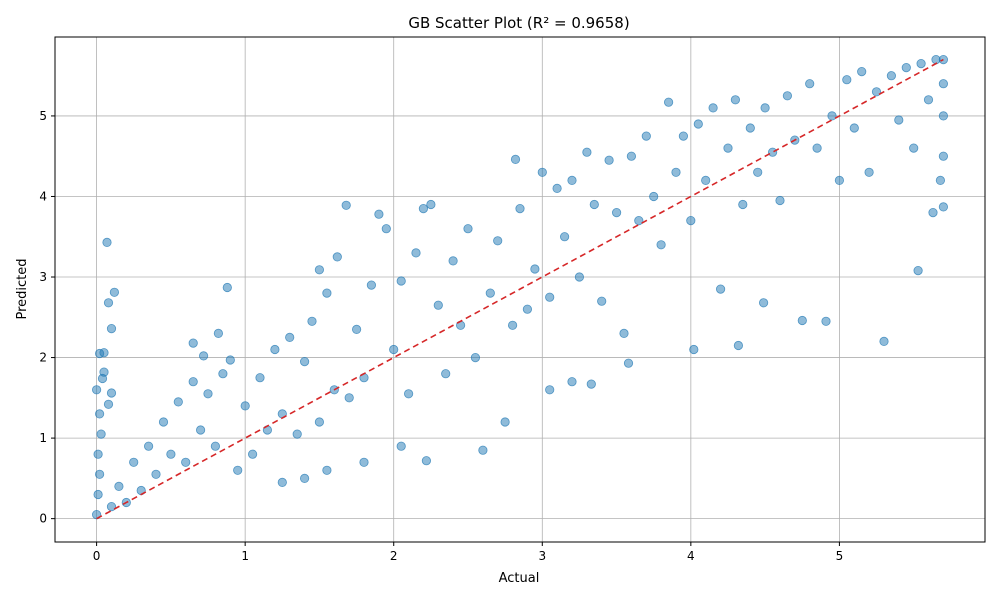 This screenshot has height=600, width=1000. Describe the element at coordinates (542, 556) in the screenshot. I see `x-tick-label: 3` at that location.